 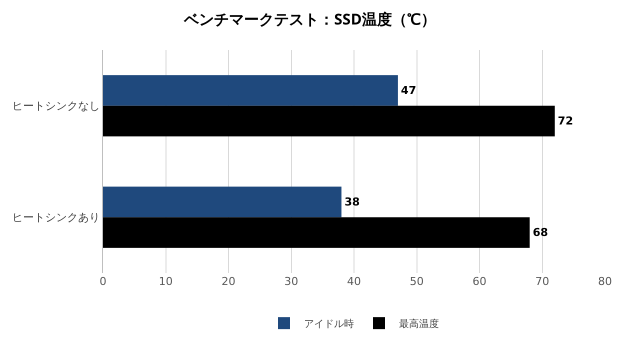 What do you see at coordinates (352, 201) in the screenshot?
I see `data-label: 38` at bounding box center [352, 201].